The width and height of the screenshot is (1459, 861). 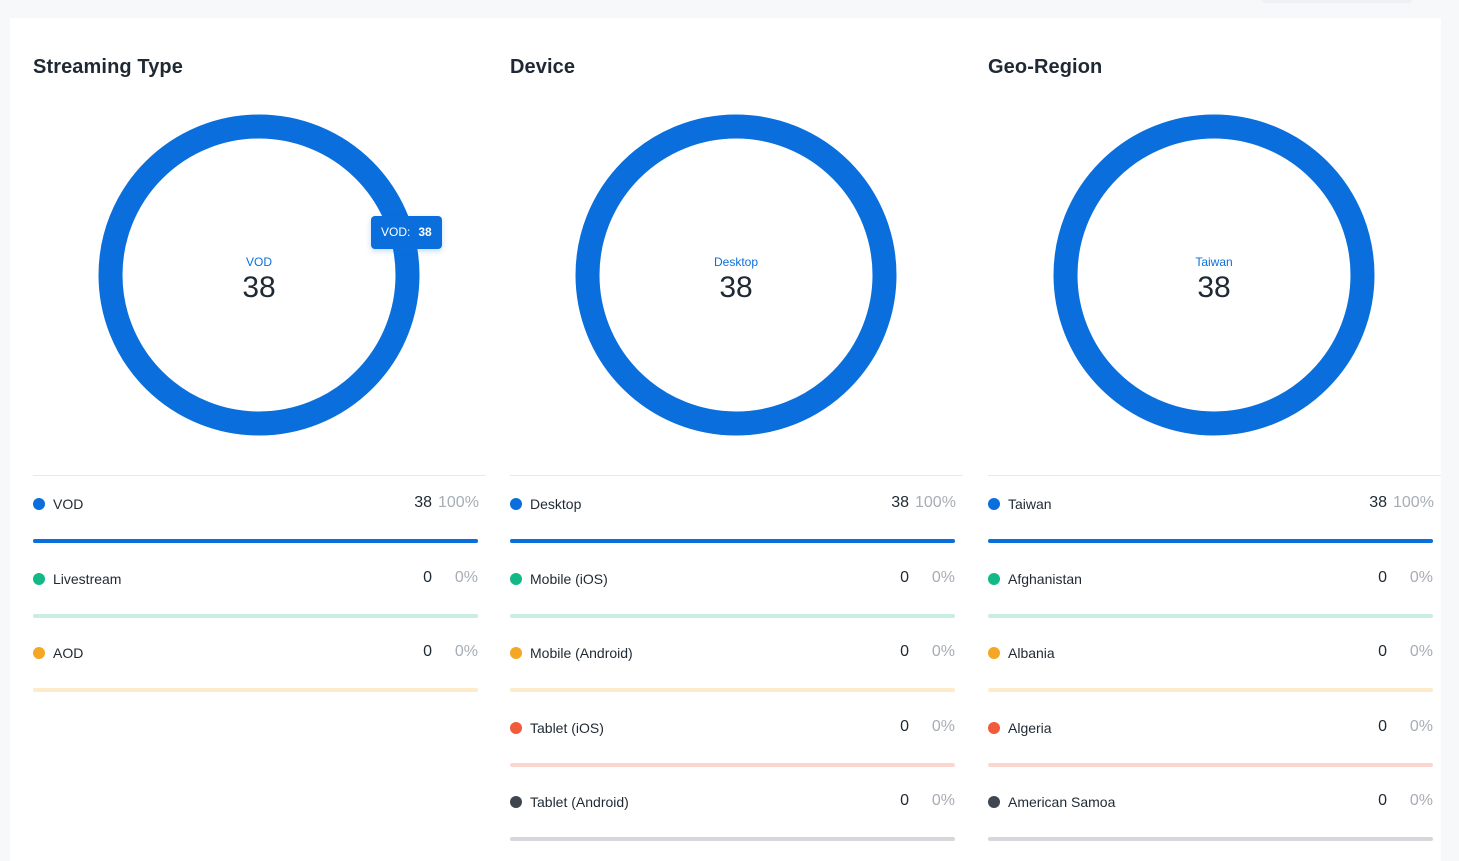 I want to click on donut-tooltip: VOD: 38, so click(x=406, y=232).